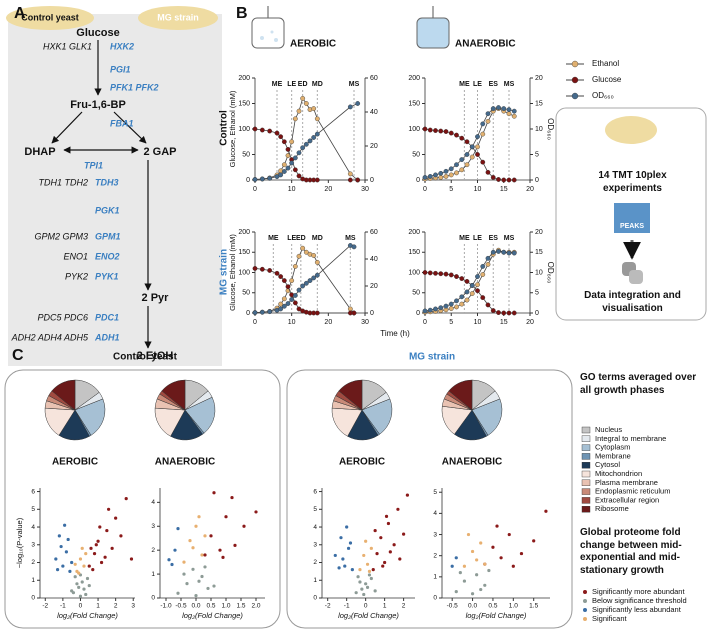 The height and width of the screenshot is (634, 714). I want to click on metabolite: 2 Pyr, so click(156, 298).